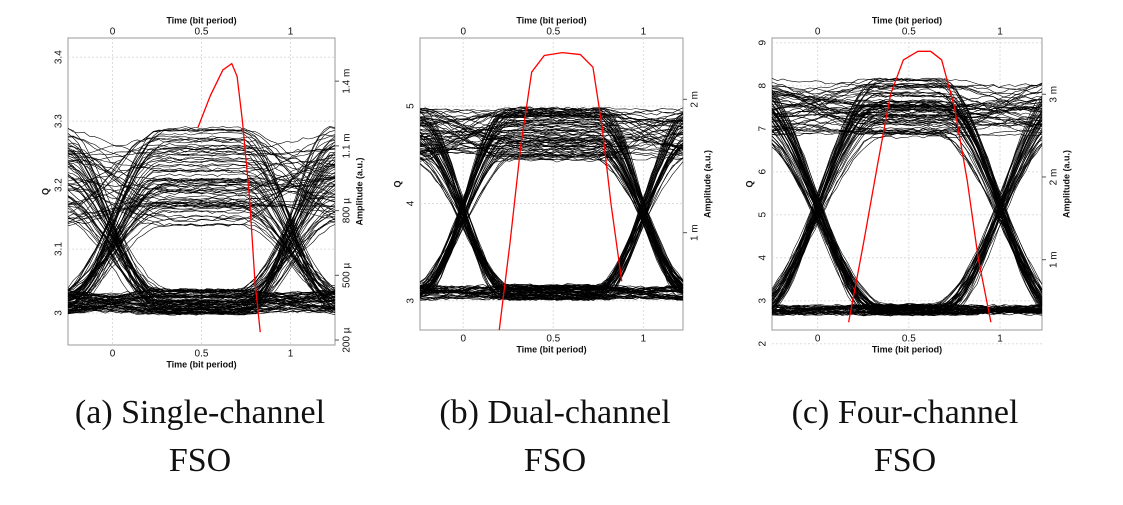 The image size is (1123, 505). Describe the element at coordinates (763, 43) in the screenshot. I see `y-tick-label: 9` at that location.